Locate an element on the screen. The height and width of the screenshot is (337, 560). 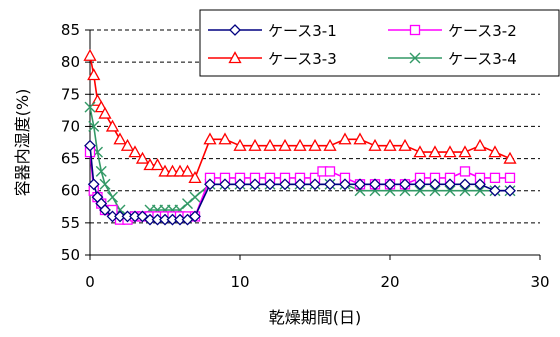
x-axis-title: 乾燥期間(日) is located at coordinates (315, 317).